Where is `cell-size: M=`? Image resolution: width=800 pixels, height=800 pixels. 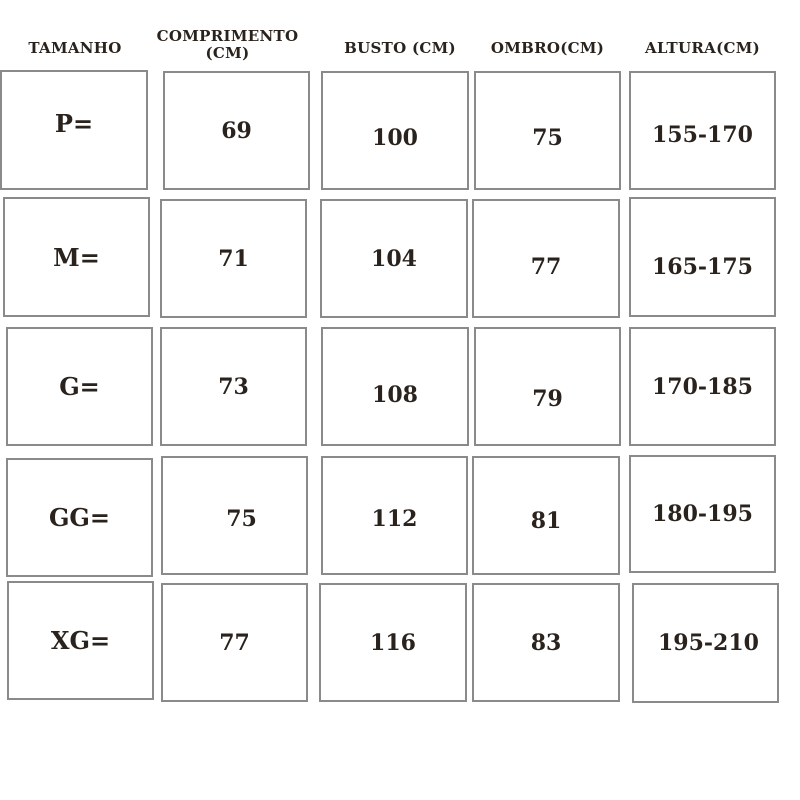 cell-size: M= is located at coordinates (76, 257).